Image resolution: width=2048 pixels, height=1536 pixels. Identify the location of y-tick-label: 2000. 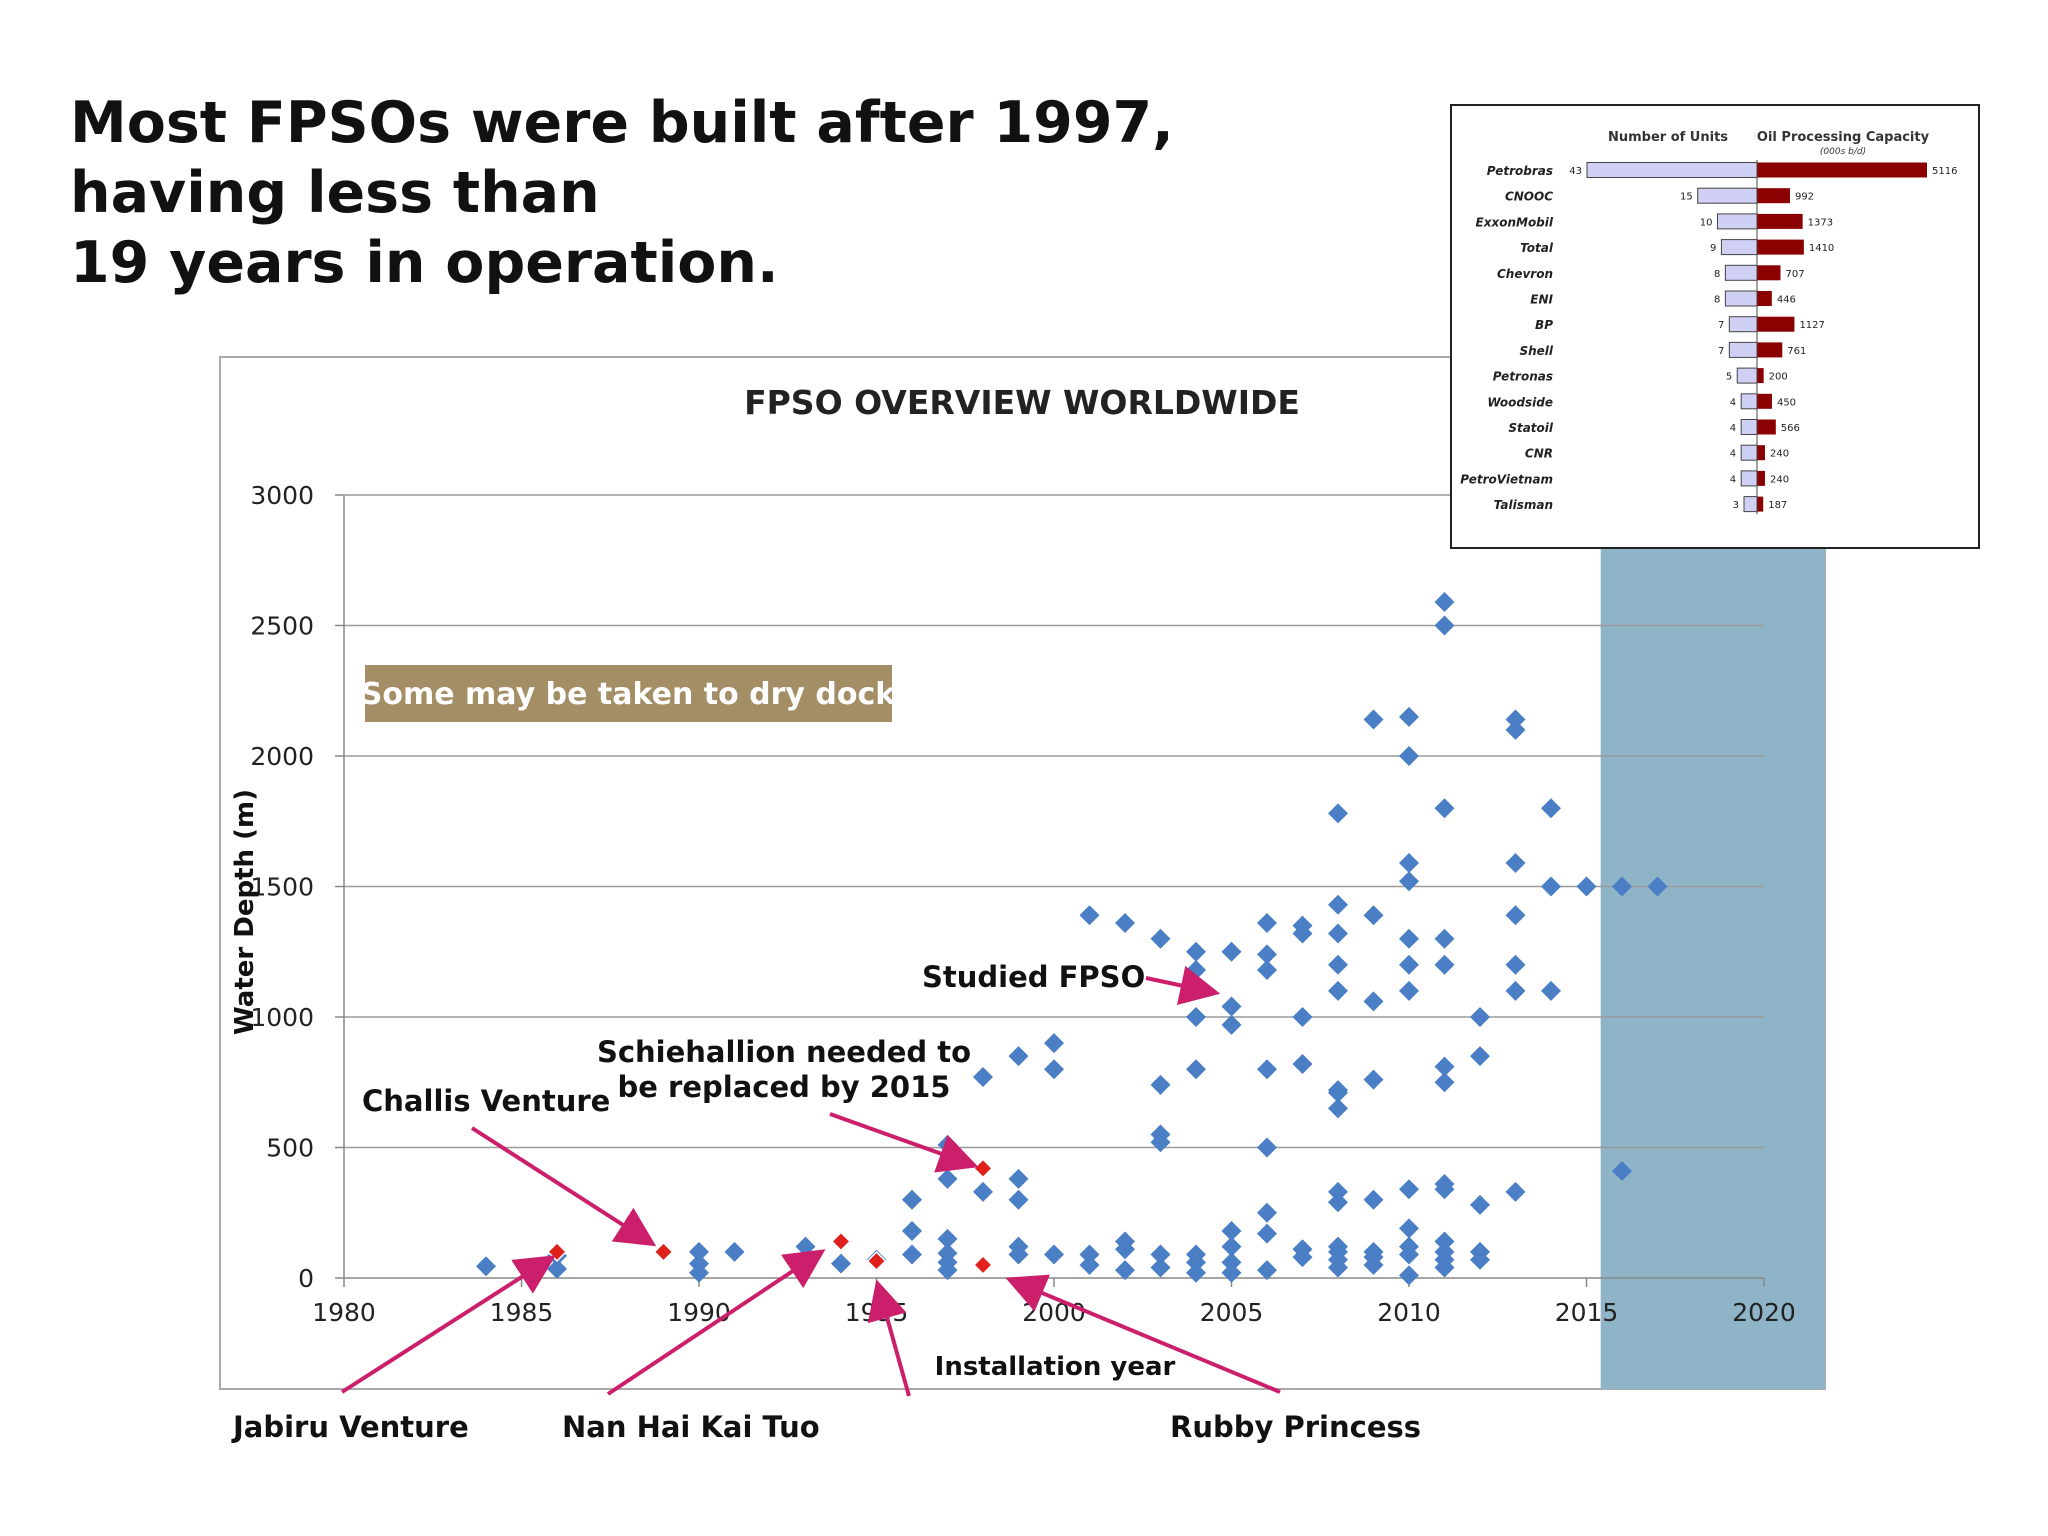
(282, 756).